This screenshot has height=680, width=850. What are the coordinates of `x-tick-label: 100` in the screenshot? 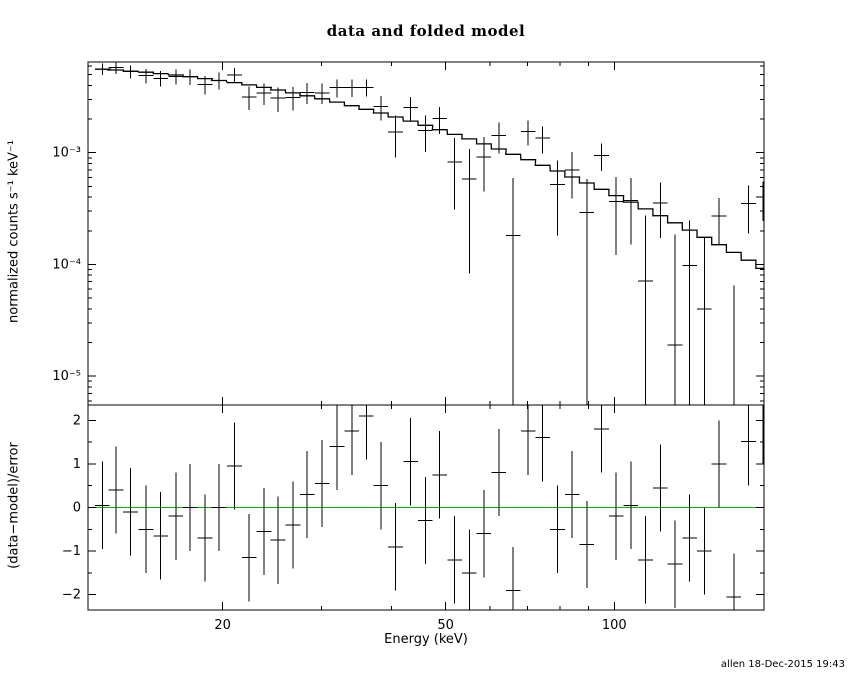 It's located at (614, 625).